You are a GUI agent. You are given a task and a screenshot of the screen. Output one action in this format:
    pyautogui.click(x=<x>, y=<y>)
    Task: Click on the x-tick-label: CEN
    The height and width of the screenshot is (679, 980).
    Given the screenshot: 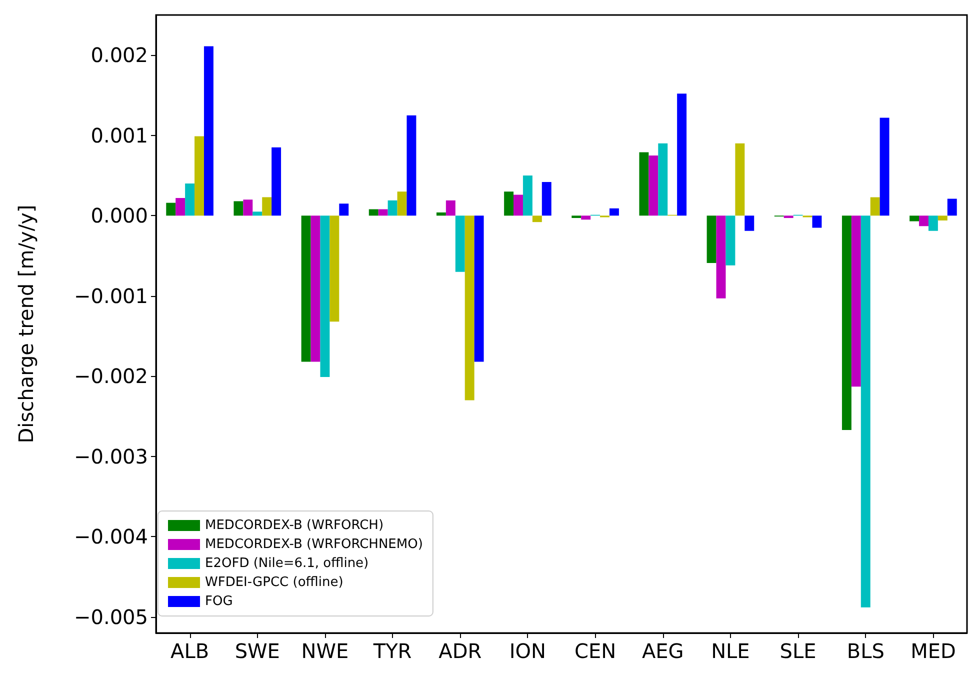 What is the action you would take?
    pyautogui.click(x=595, y=651)
    